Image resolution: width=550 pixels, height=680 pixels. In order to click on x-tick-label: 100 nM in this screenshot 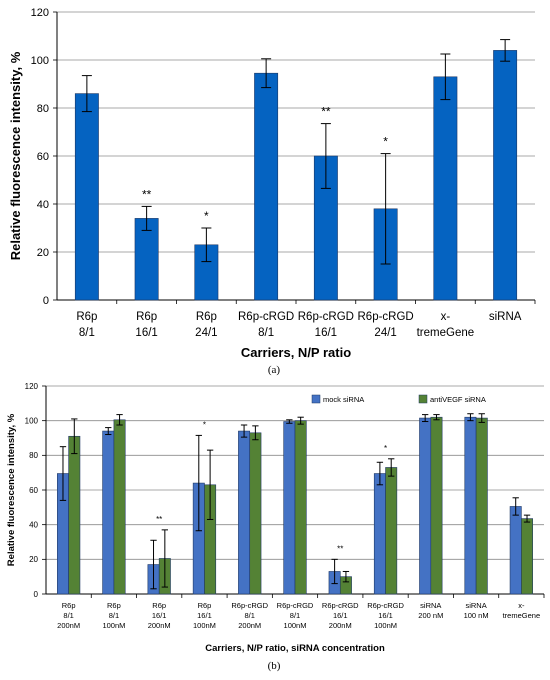, I will do `click(476, 615)`.